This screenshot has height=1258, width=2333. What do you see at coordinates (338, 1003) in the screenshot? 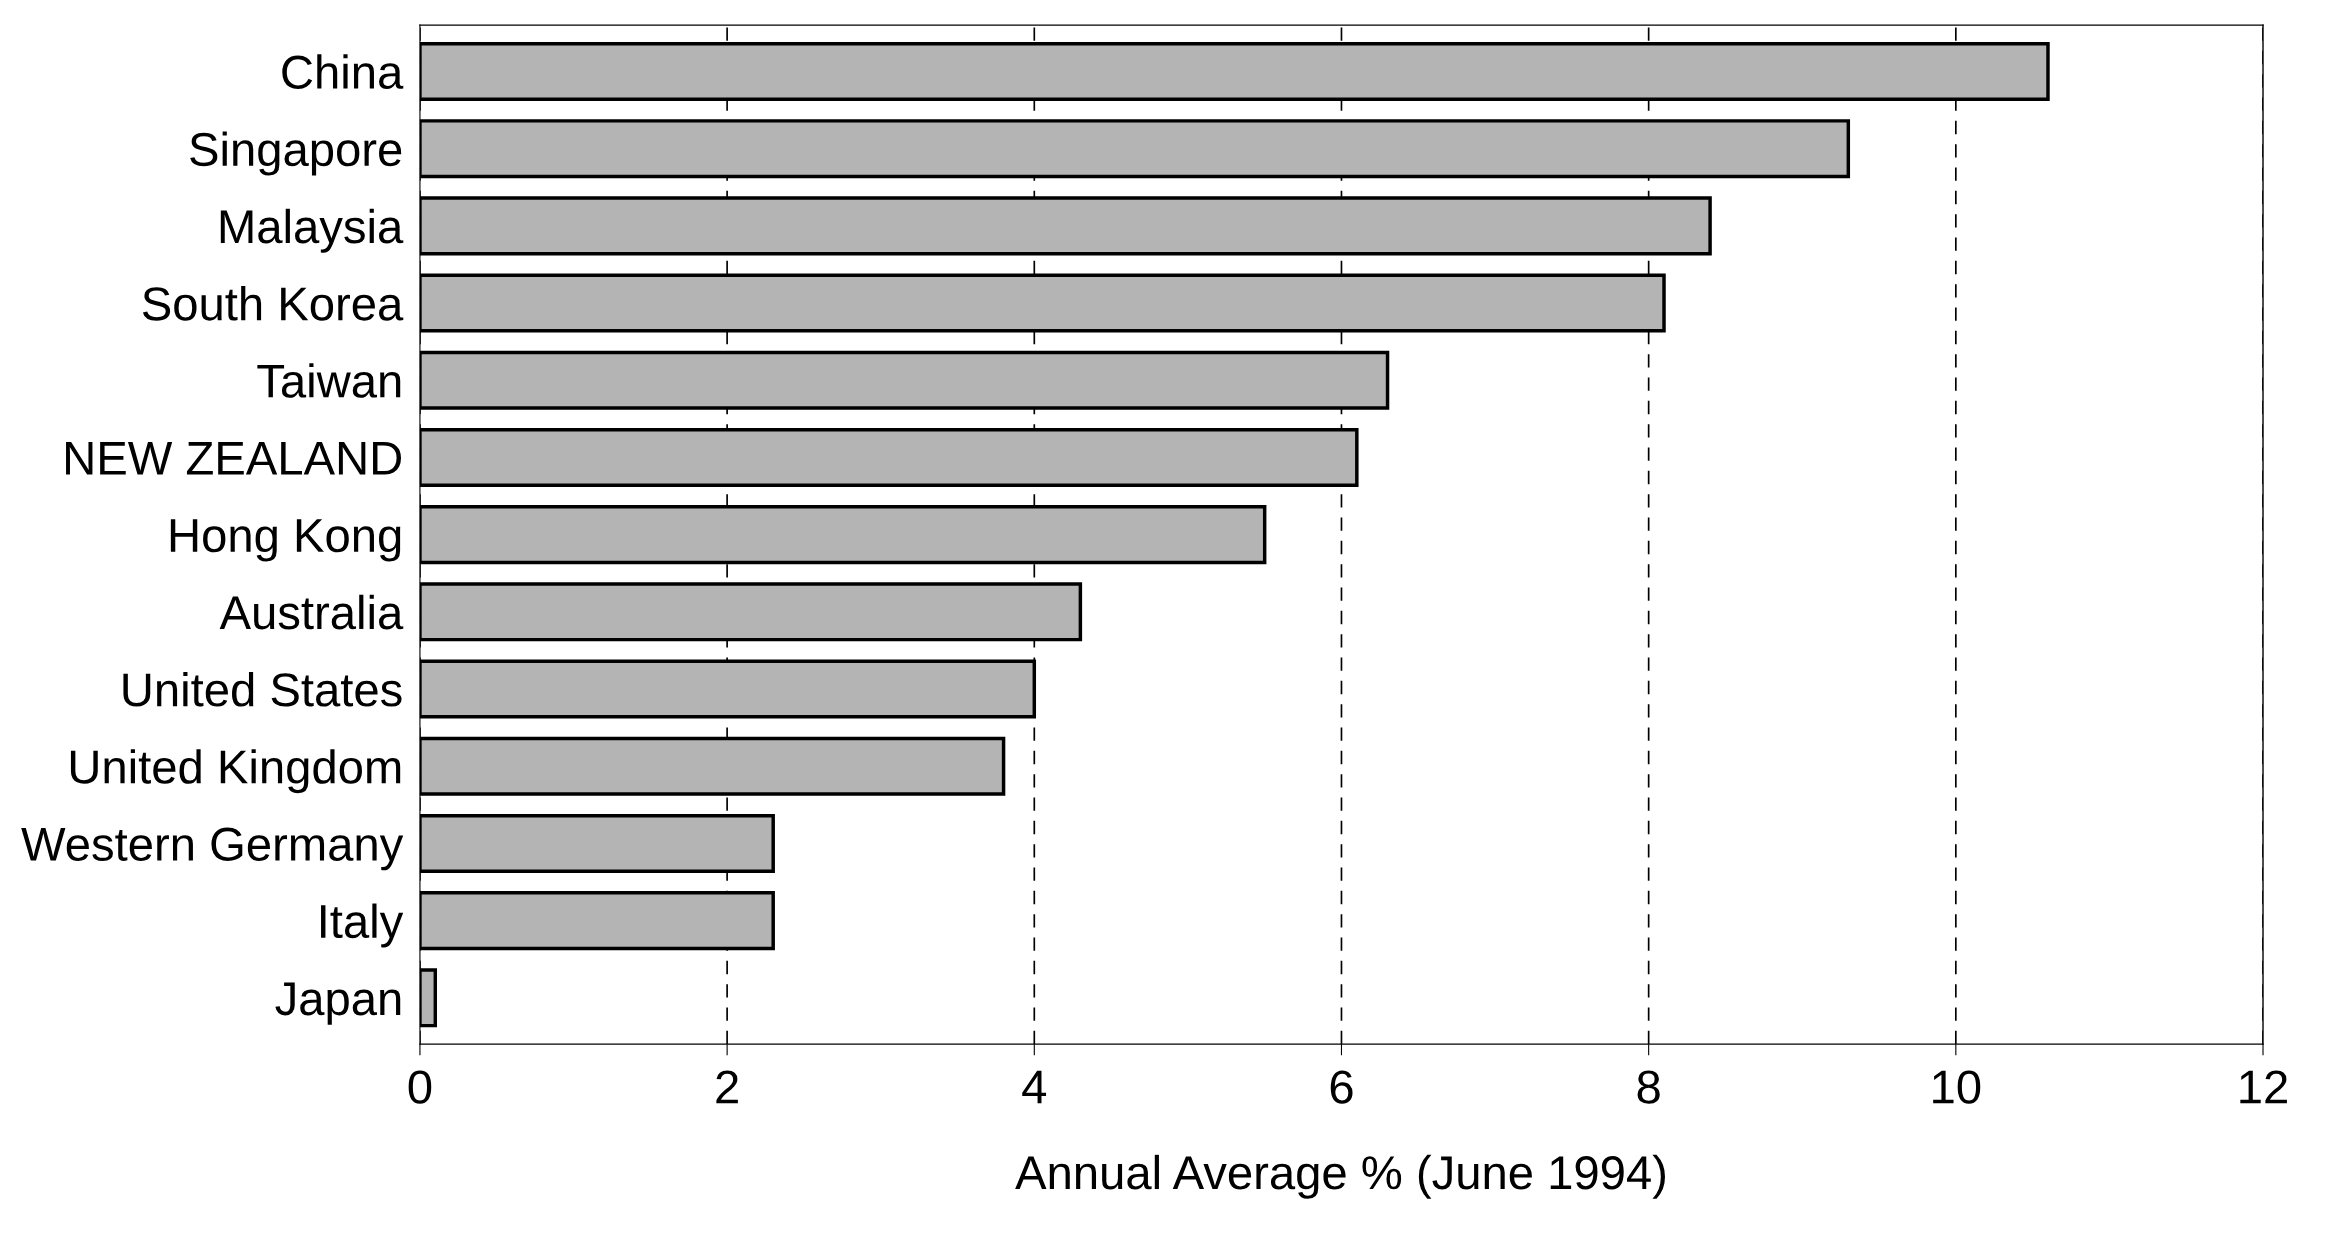
I see `y-tick-label: Japan` at bounding box center [338, 1003].